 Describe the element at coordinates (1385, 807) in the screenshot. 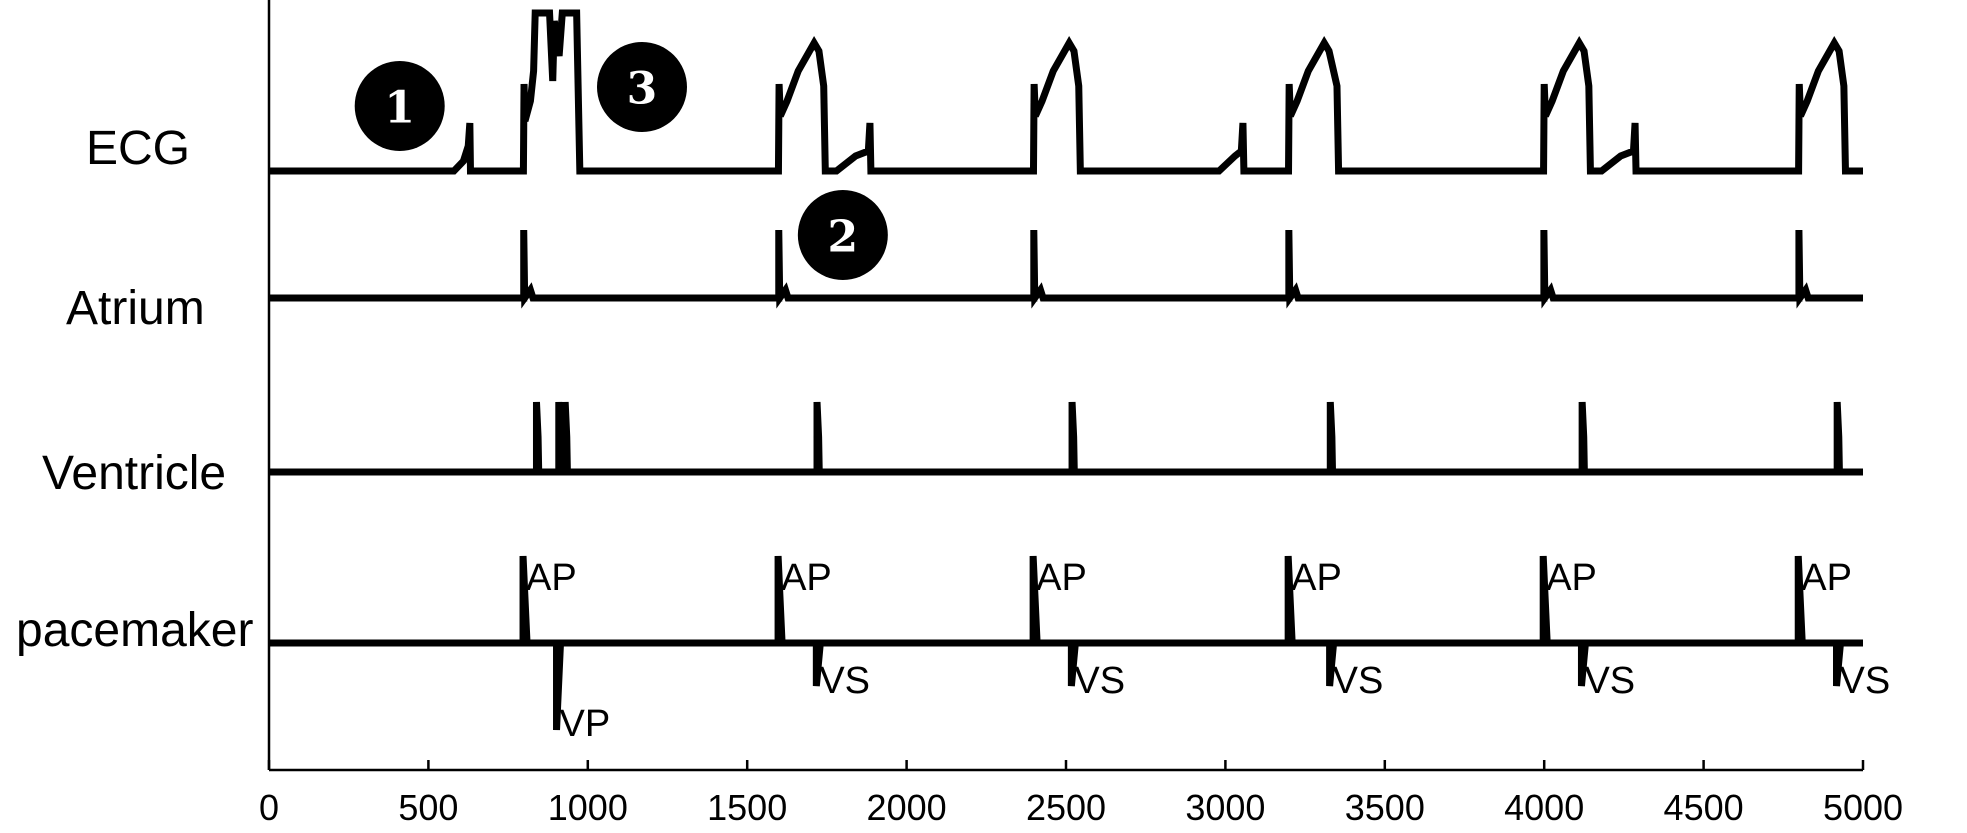

I see `x-tick-label-3500: 3500` at that location.